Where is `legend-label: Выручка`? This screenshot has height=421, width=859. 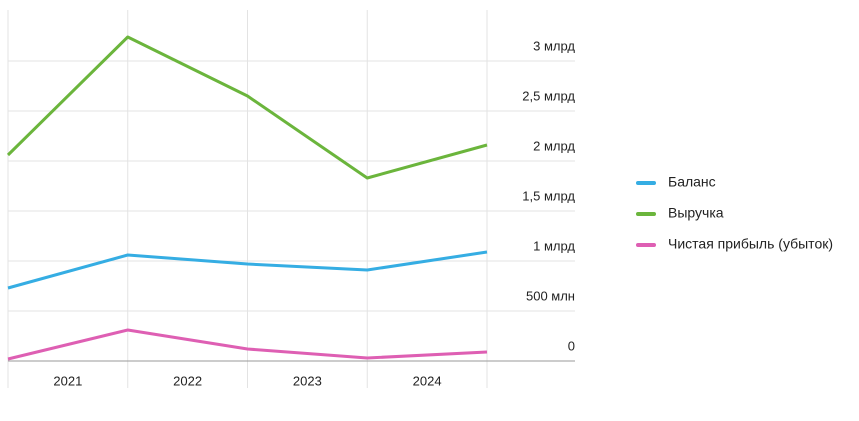
legend-label: Выручка is located at coordinates (696, 213).